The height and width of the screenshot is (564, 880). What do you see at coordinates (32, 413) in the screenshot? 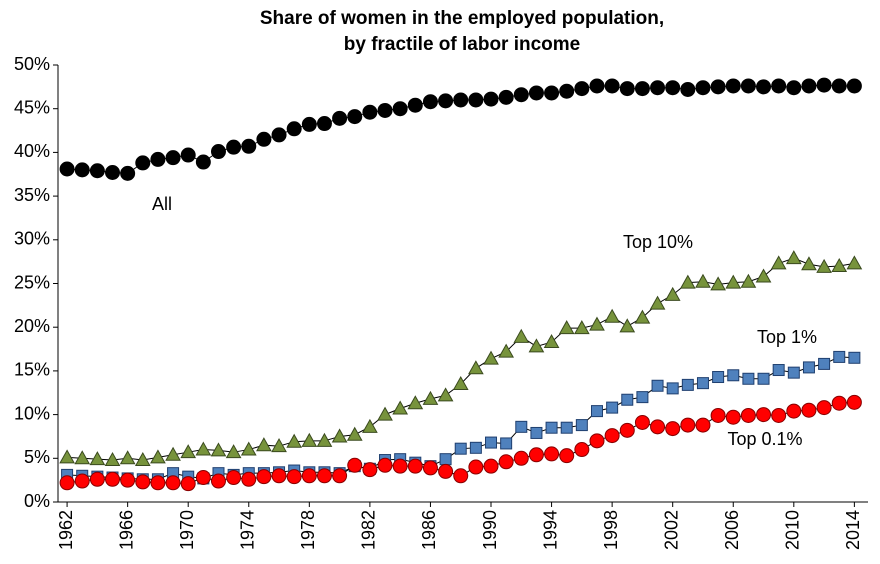
I see `y-tick-label: 10%` at bounding box center [32, 413].